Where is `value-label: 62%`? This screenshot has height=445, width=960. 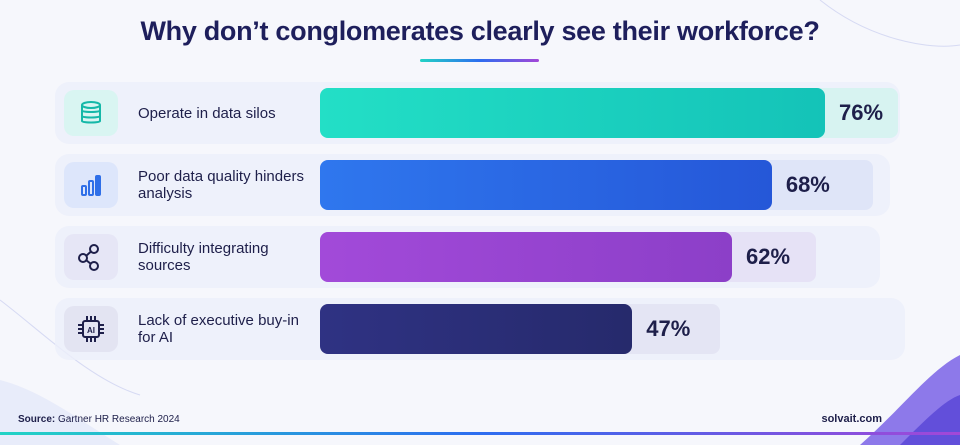 value-label: 62% is located at coordinates (768, 256).